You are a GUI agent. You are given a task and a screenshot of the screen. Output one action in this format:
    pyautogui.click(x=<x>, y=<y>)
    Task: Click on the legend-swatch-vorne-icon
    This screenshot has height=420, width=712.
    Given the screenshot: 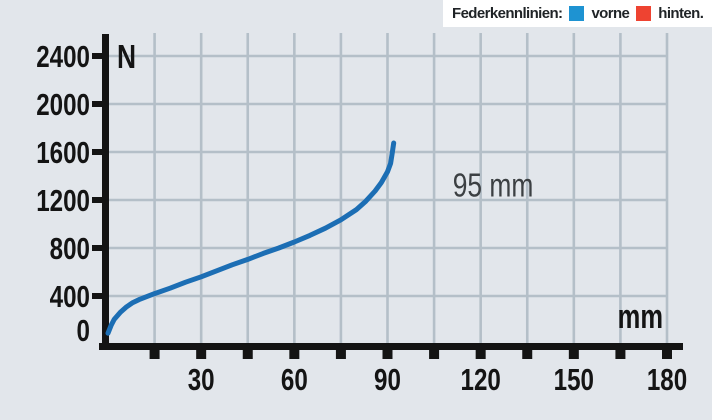 What is the action you would take?
    pyautogui.click(x=577, y=13)
    